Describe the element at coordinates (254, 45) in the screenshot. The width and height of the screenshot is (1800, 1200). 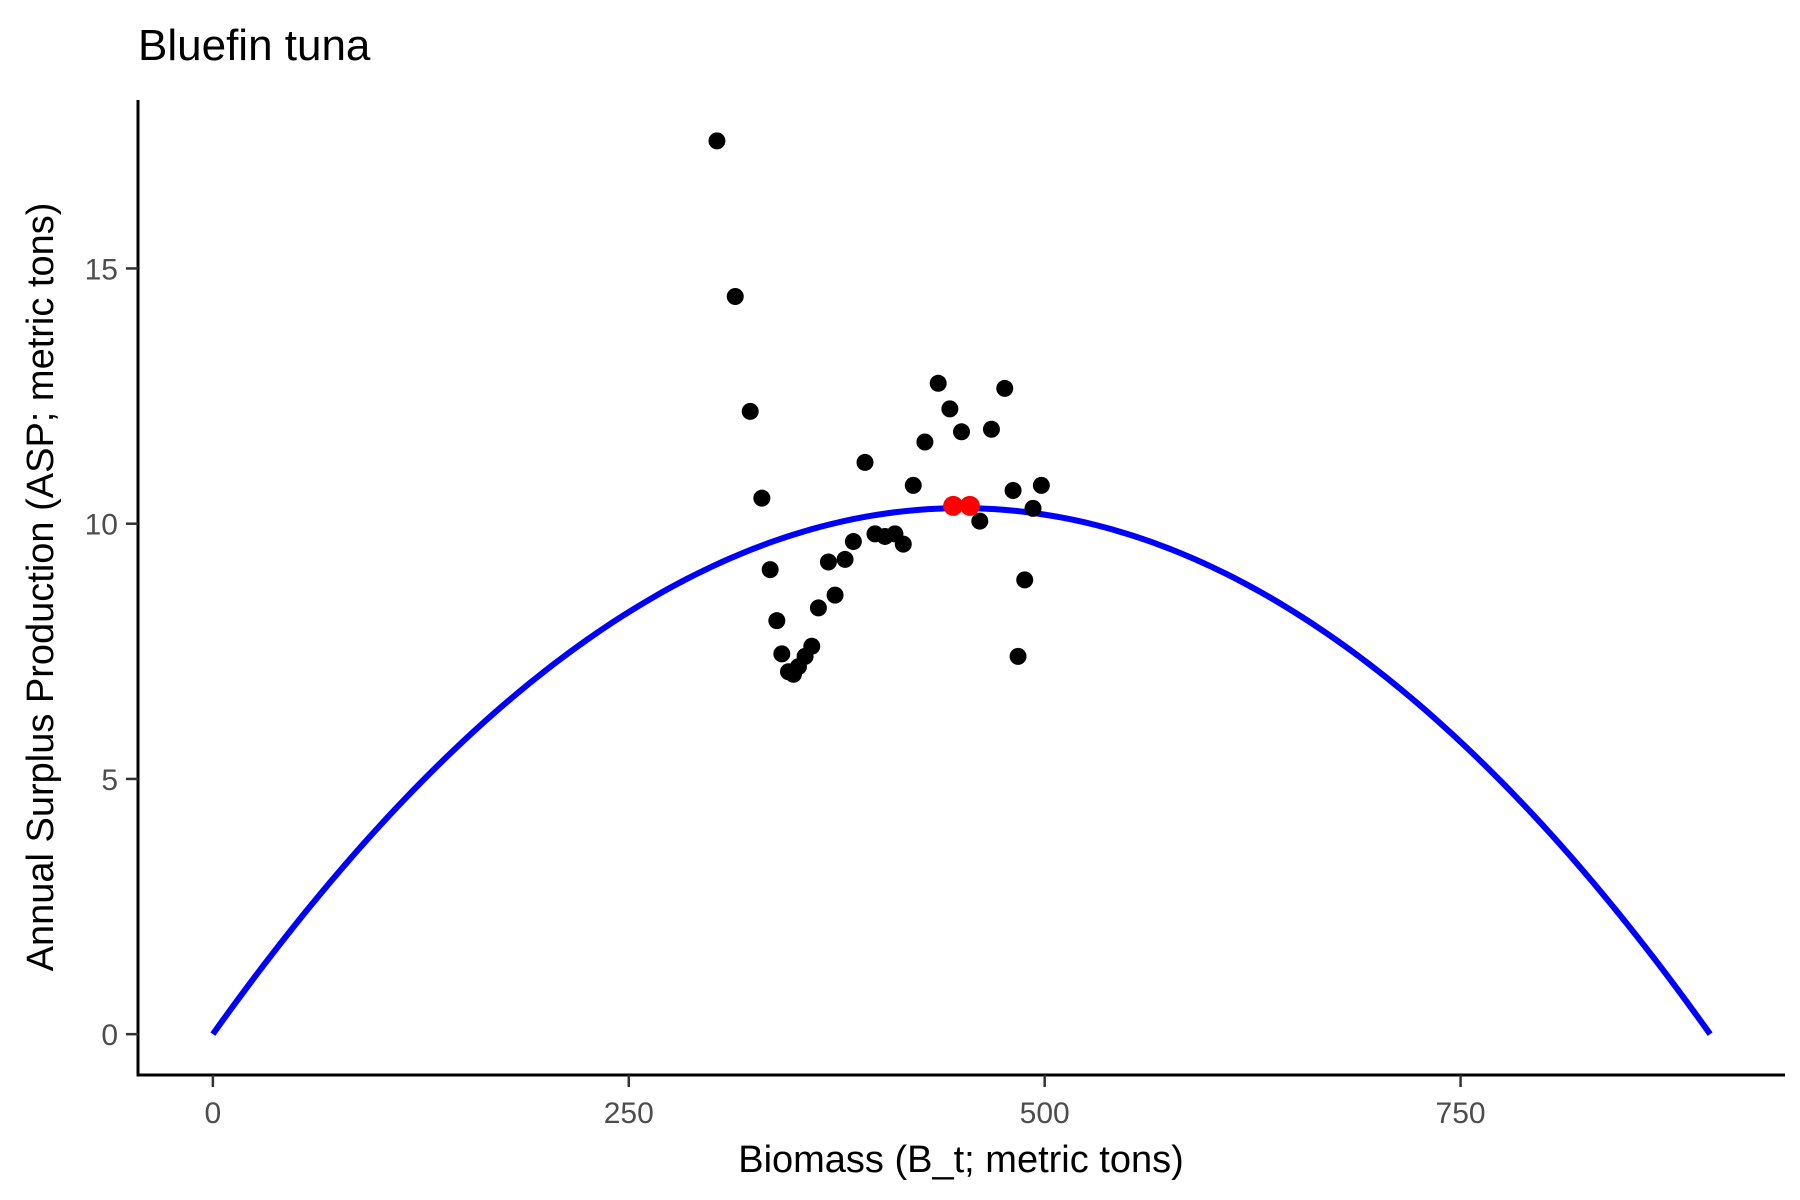
I see `chart-title: Bluefin tuna` at that location.